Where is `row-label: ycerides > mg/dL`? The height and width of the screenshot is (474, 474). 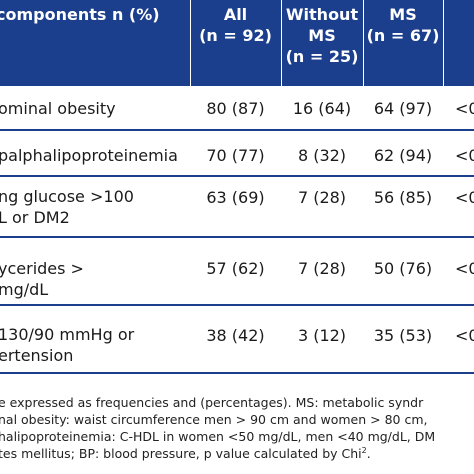
row-label: ycerides > mg/dL is located at coordinates (42, 279).